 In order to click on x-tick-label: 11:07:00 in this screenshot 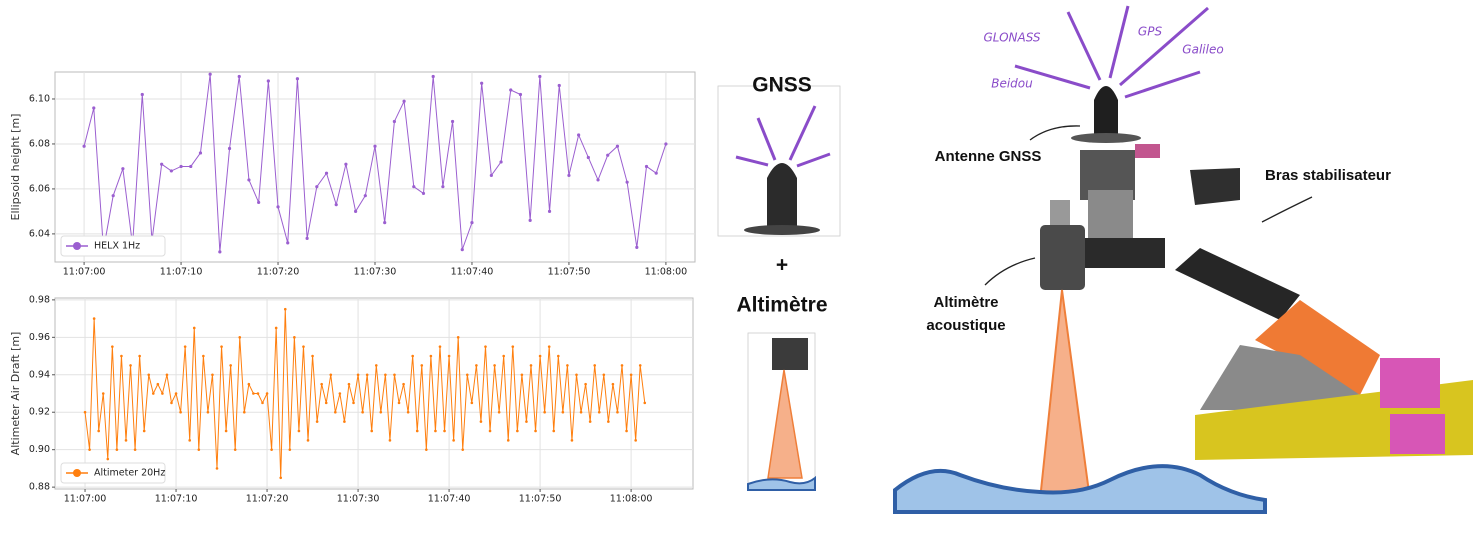, I will do `click(85, 499)`.